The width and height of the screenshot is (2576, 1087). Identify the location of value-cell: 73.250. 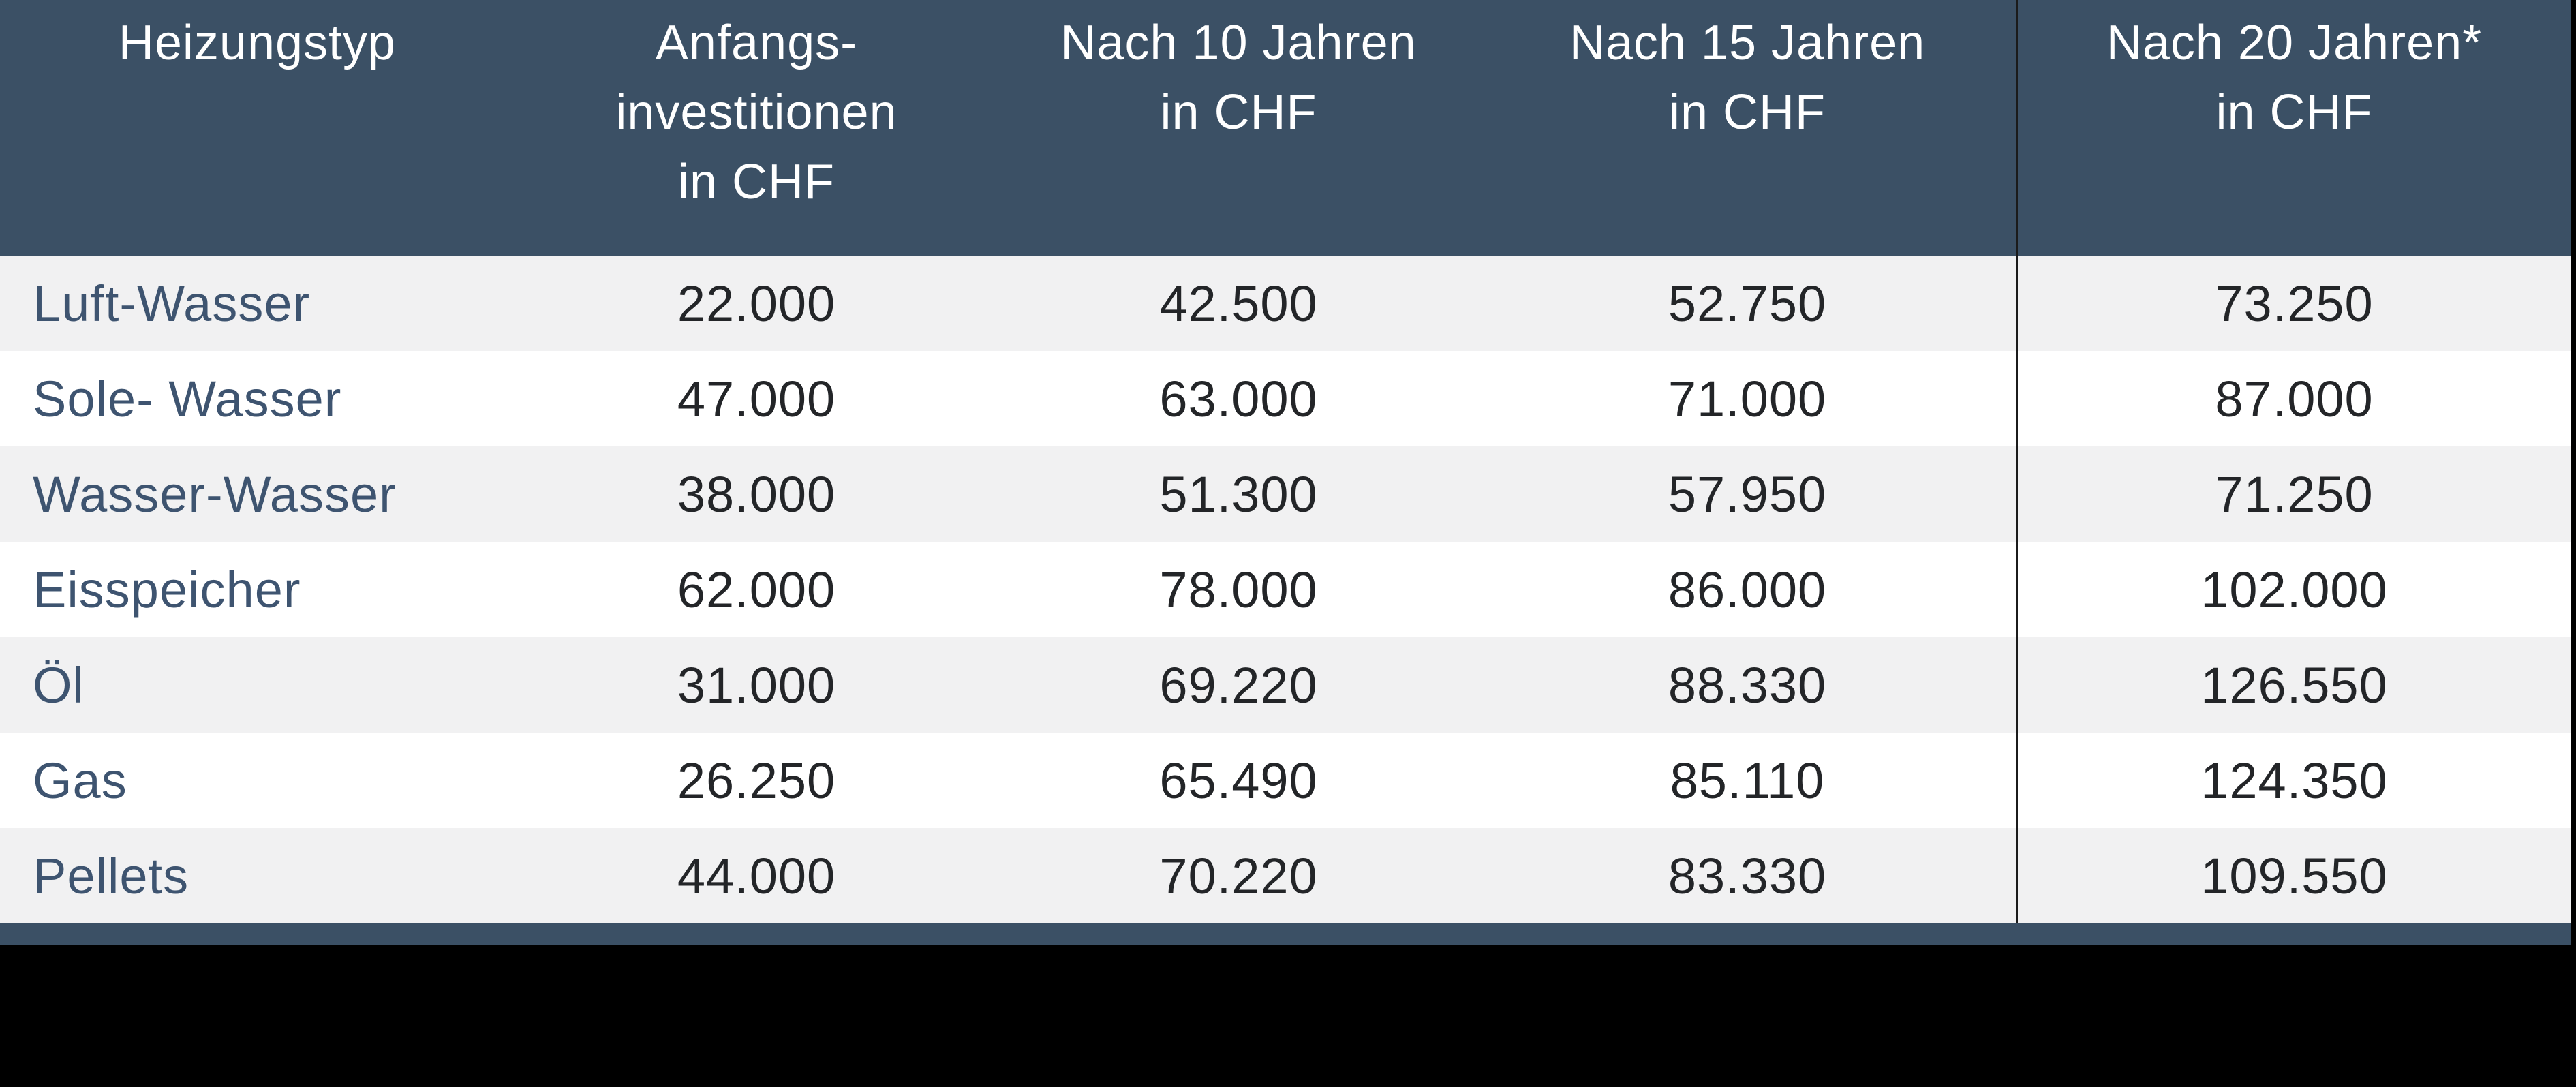
(2293, 303).